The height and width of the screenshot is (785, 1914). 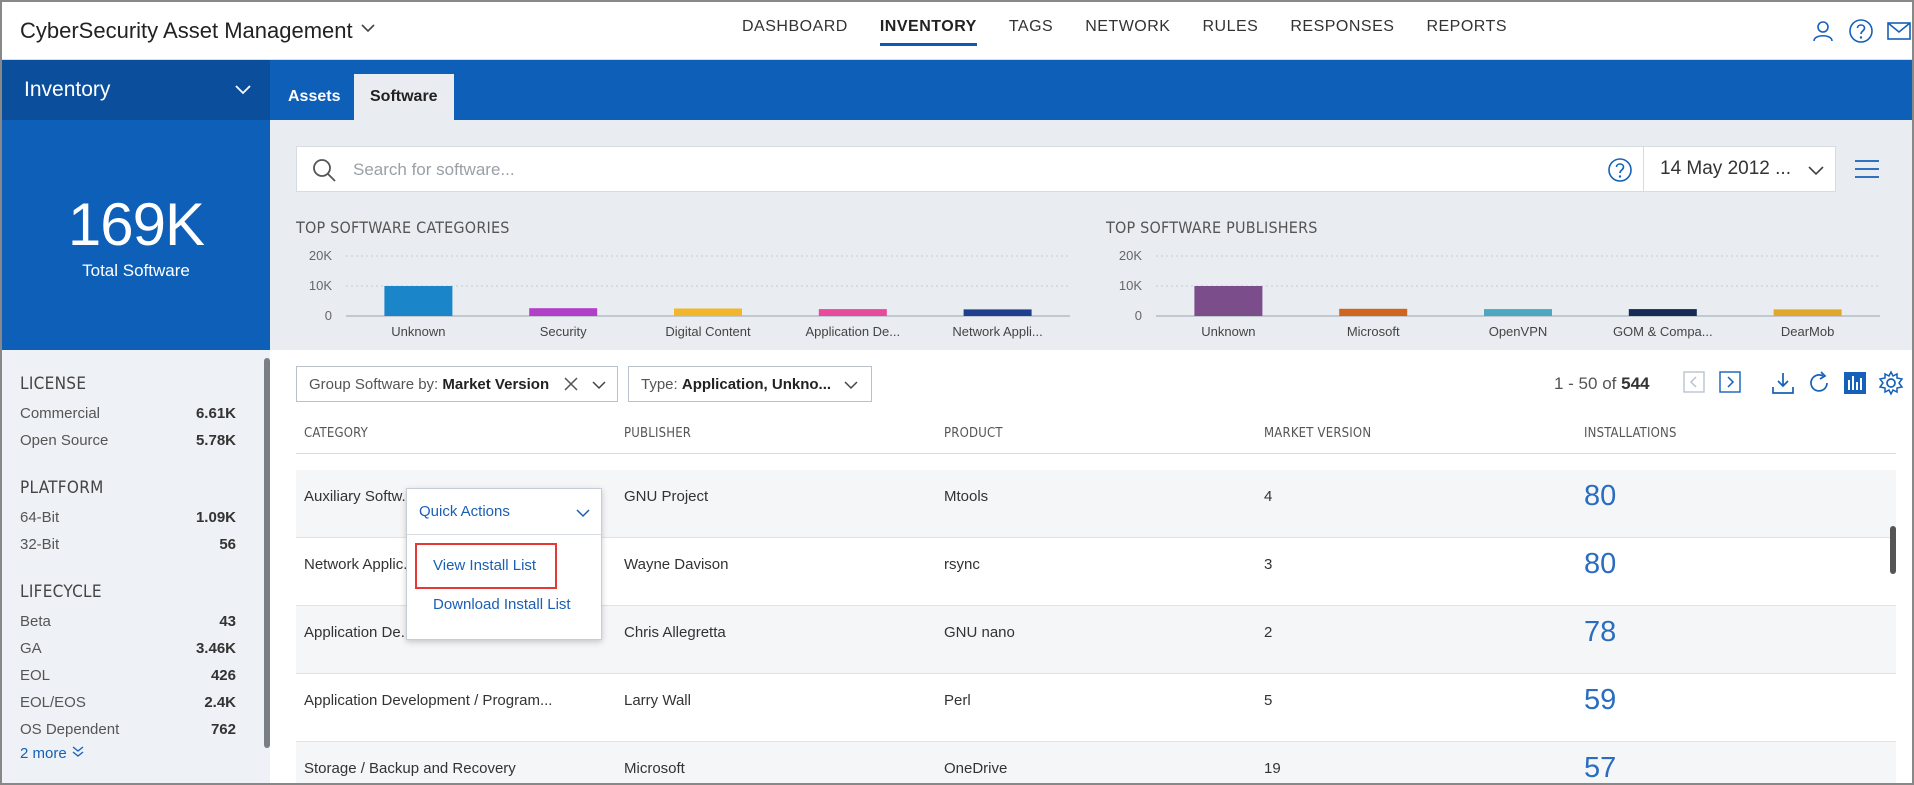 What do you see at coordinates (1783, 383) in the screenshot?
I see `download-icon` at bounding box center [1783, 383].